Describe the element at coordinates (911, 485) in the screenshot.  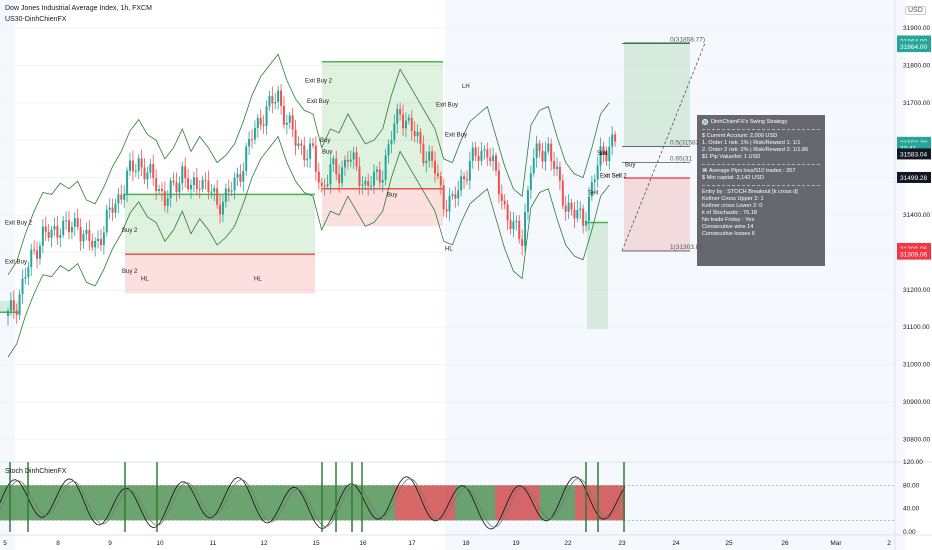
I see `stoch-tick-label: 80.00` at that location.